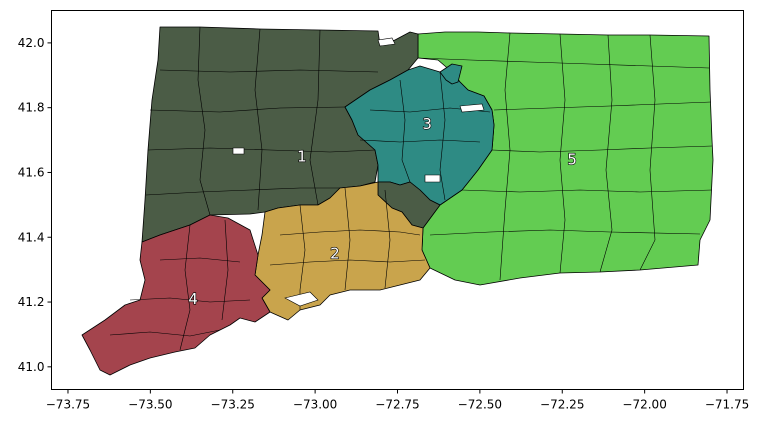  I want to click on district-5-label: 5, so click(572, 160).